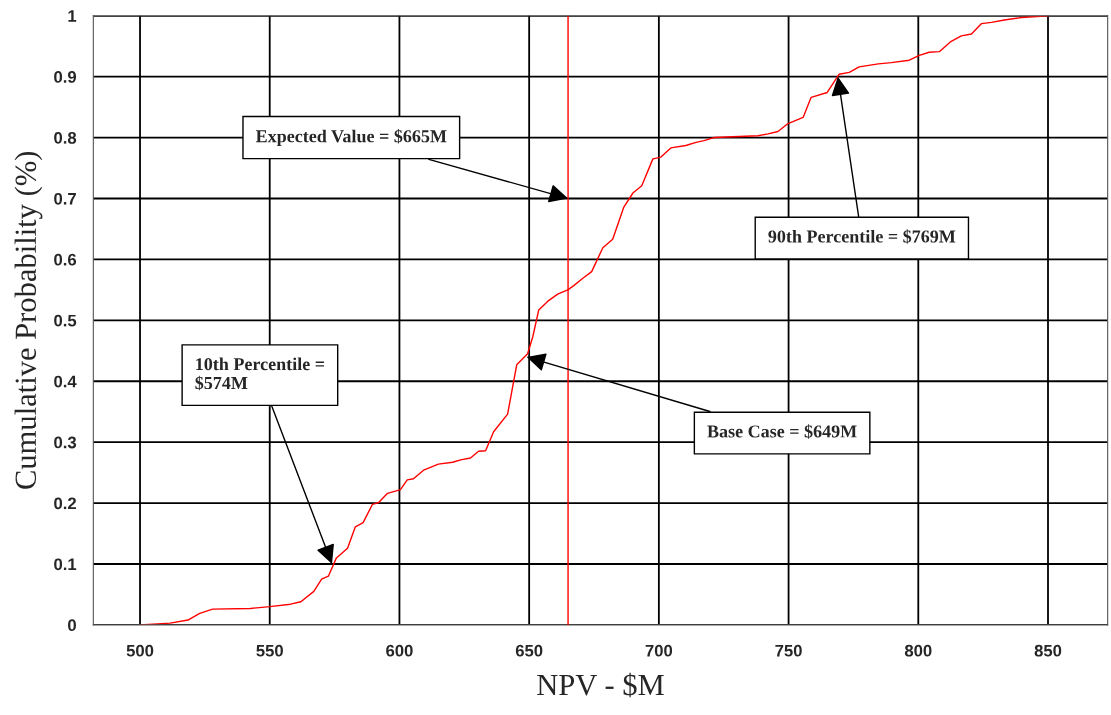 This screenshot has height=715, width=1111. I want to click on y-tick-label: 0.9, so click(65, 77).